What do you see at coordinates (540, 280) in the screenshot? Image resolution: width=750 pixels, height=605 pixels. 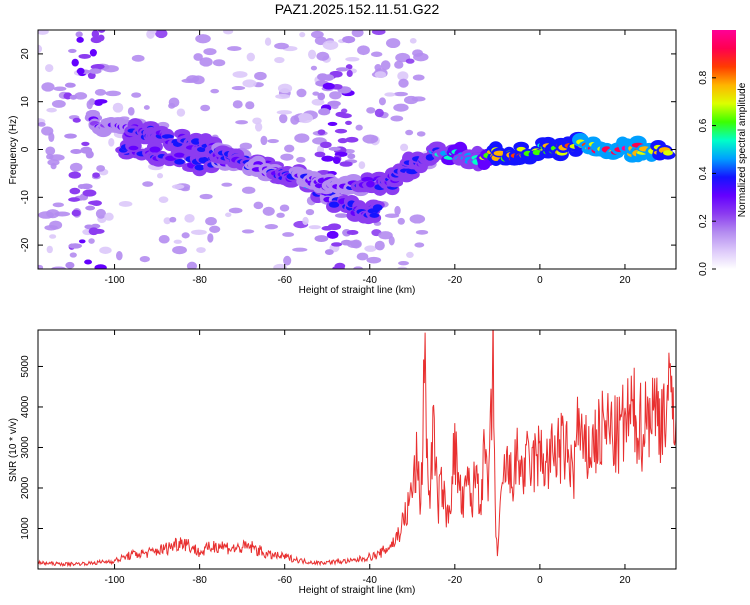 I see `x-tick-label: 0` at bounding box center [540, 280].